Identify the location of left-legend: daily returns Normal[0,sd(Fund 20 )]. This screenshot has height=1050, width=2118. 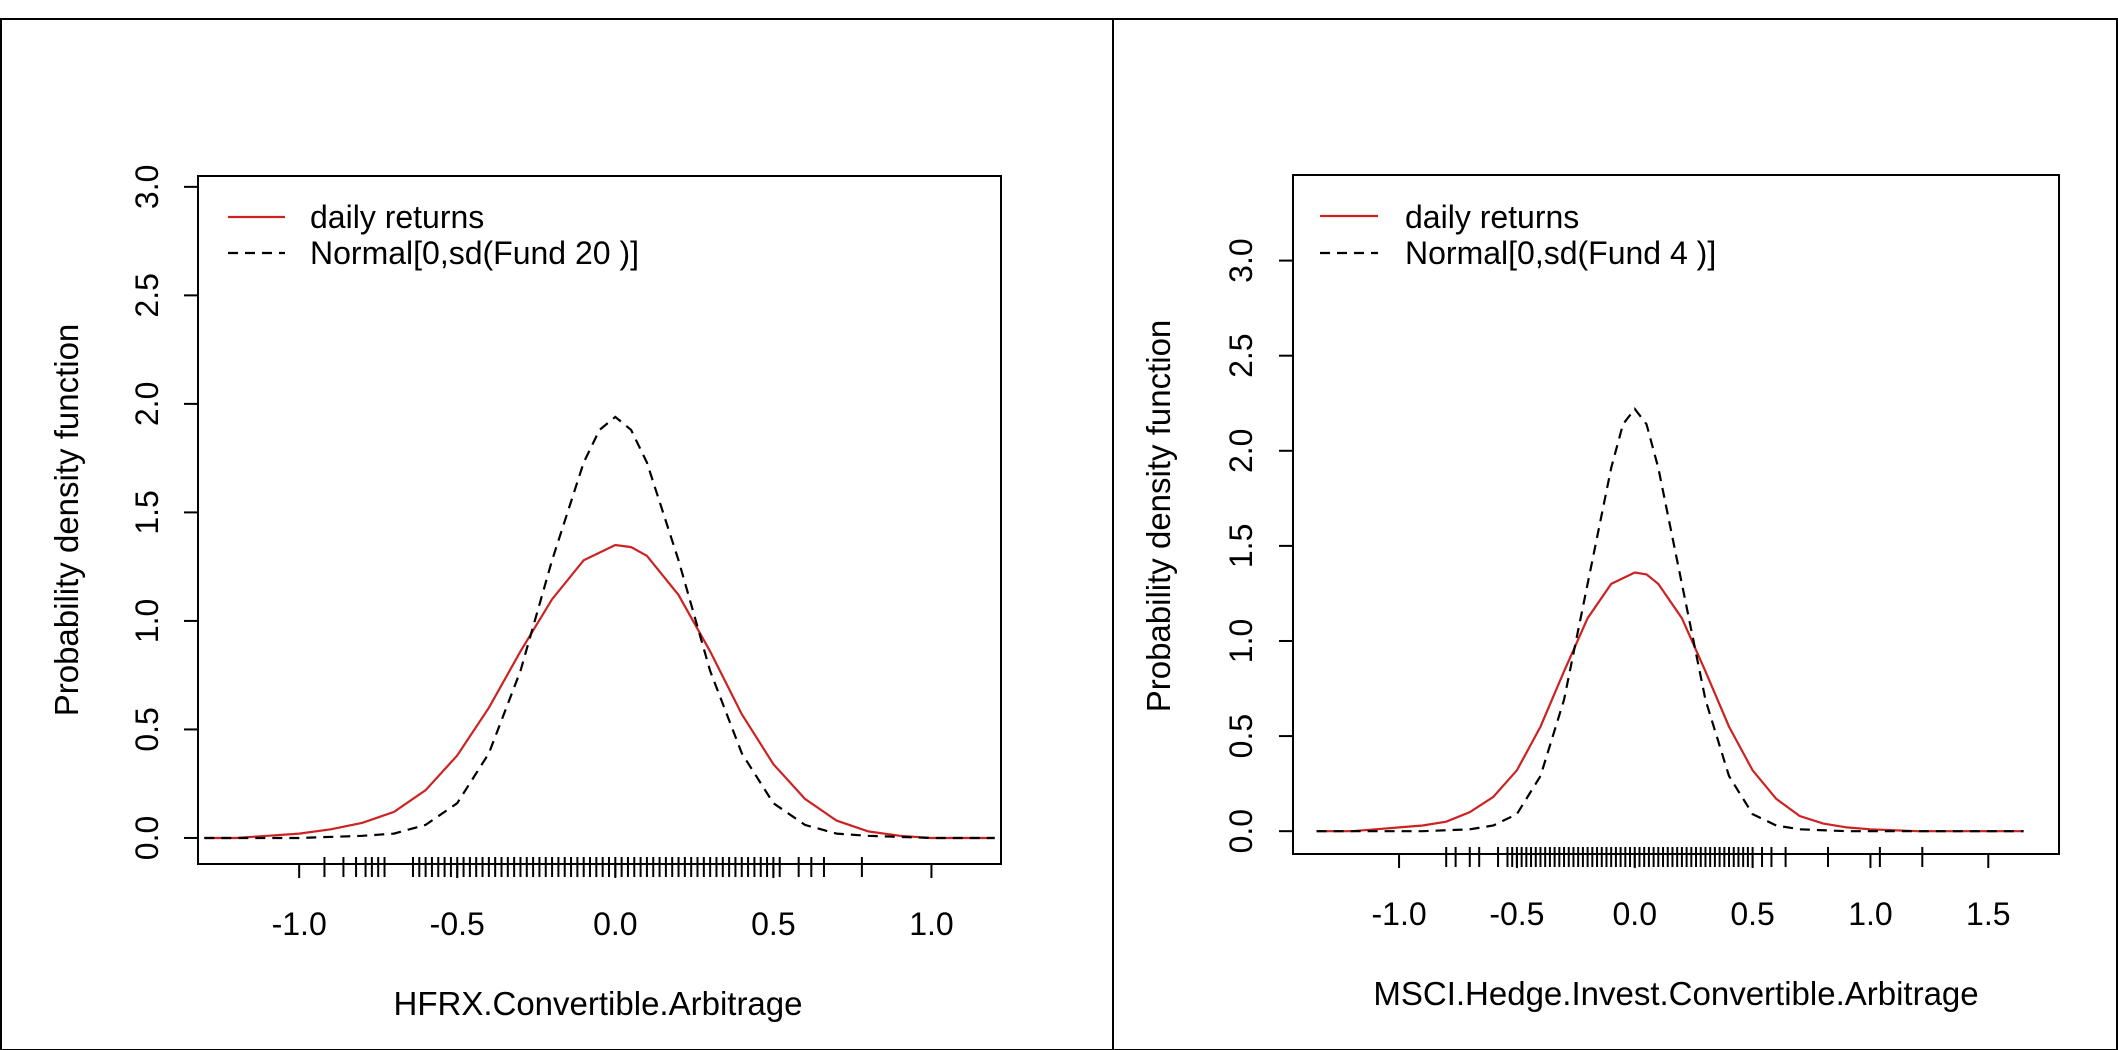
(433, 235).